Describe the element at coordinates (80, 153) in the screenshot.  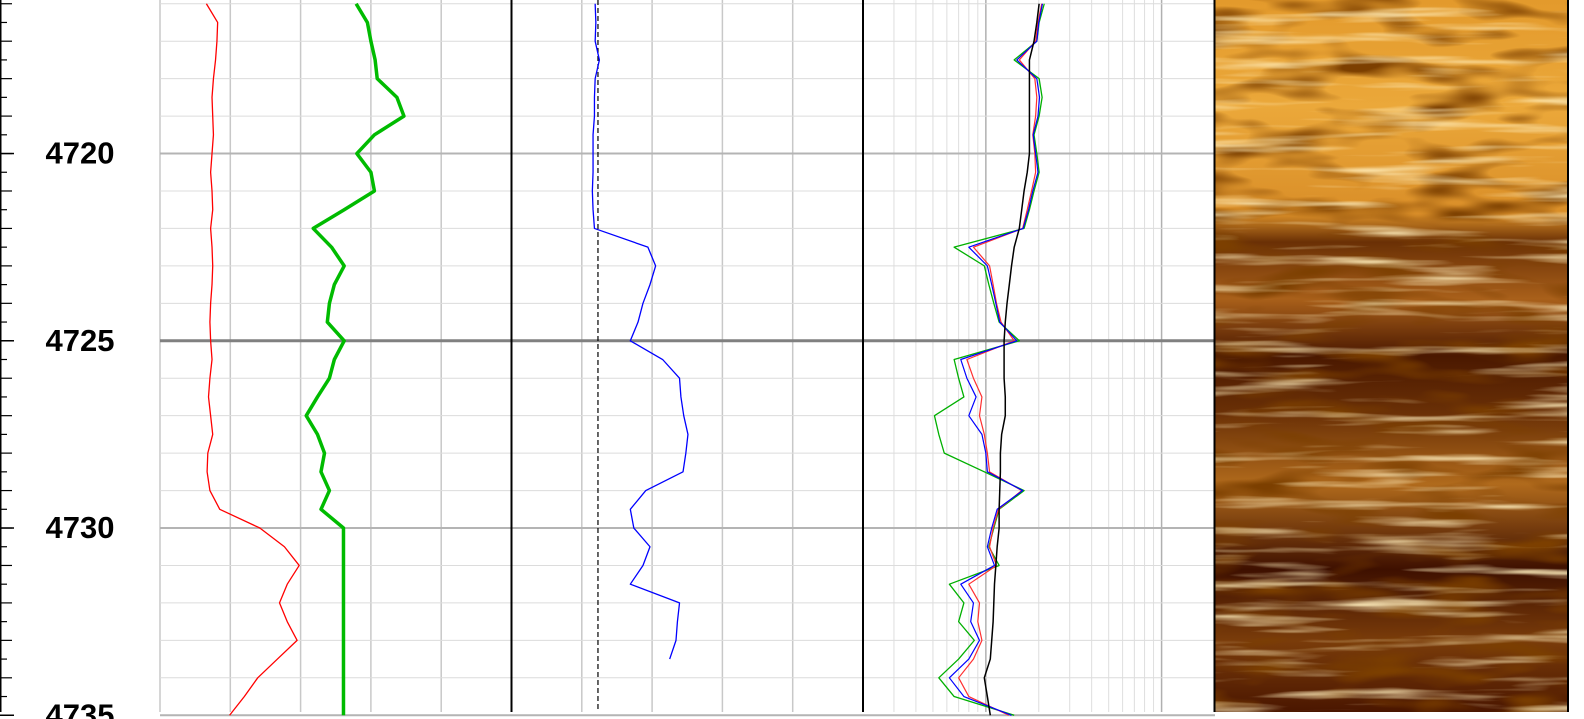
I see `depth-label: 4720` at that location.